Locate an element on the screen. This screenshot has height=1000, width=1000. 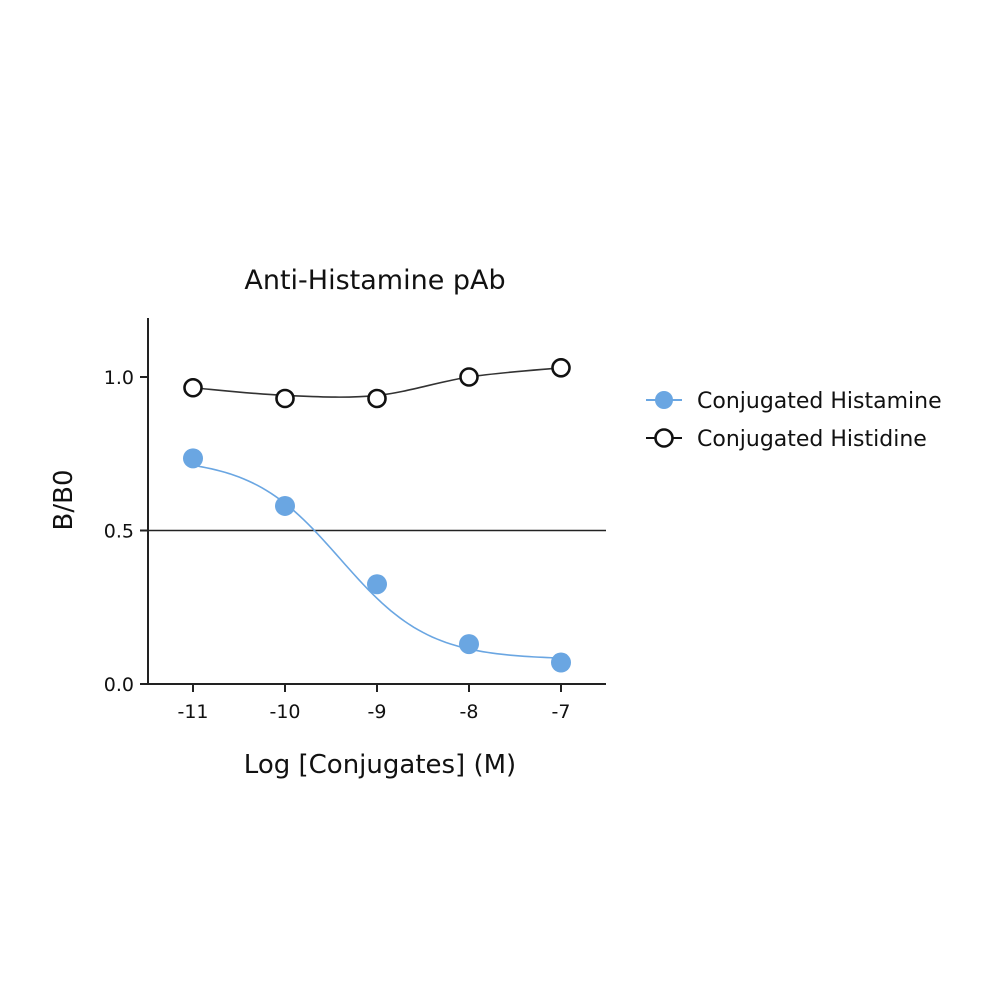
y-tick-label: 1.0 is located at coordinates (119, 378).